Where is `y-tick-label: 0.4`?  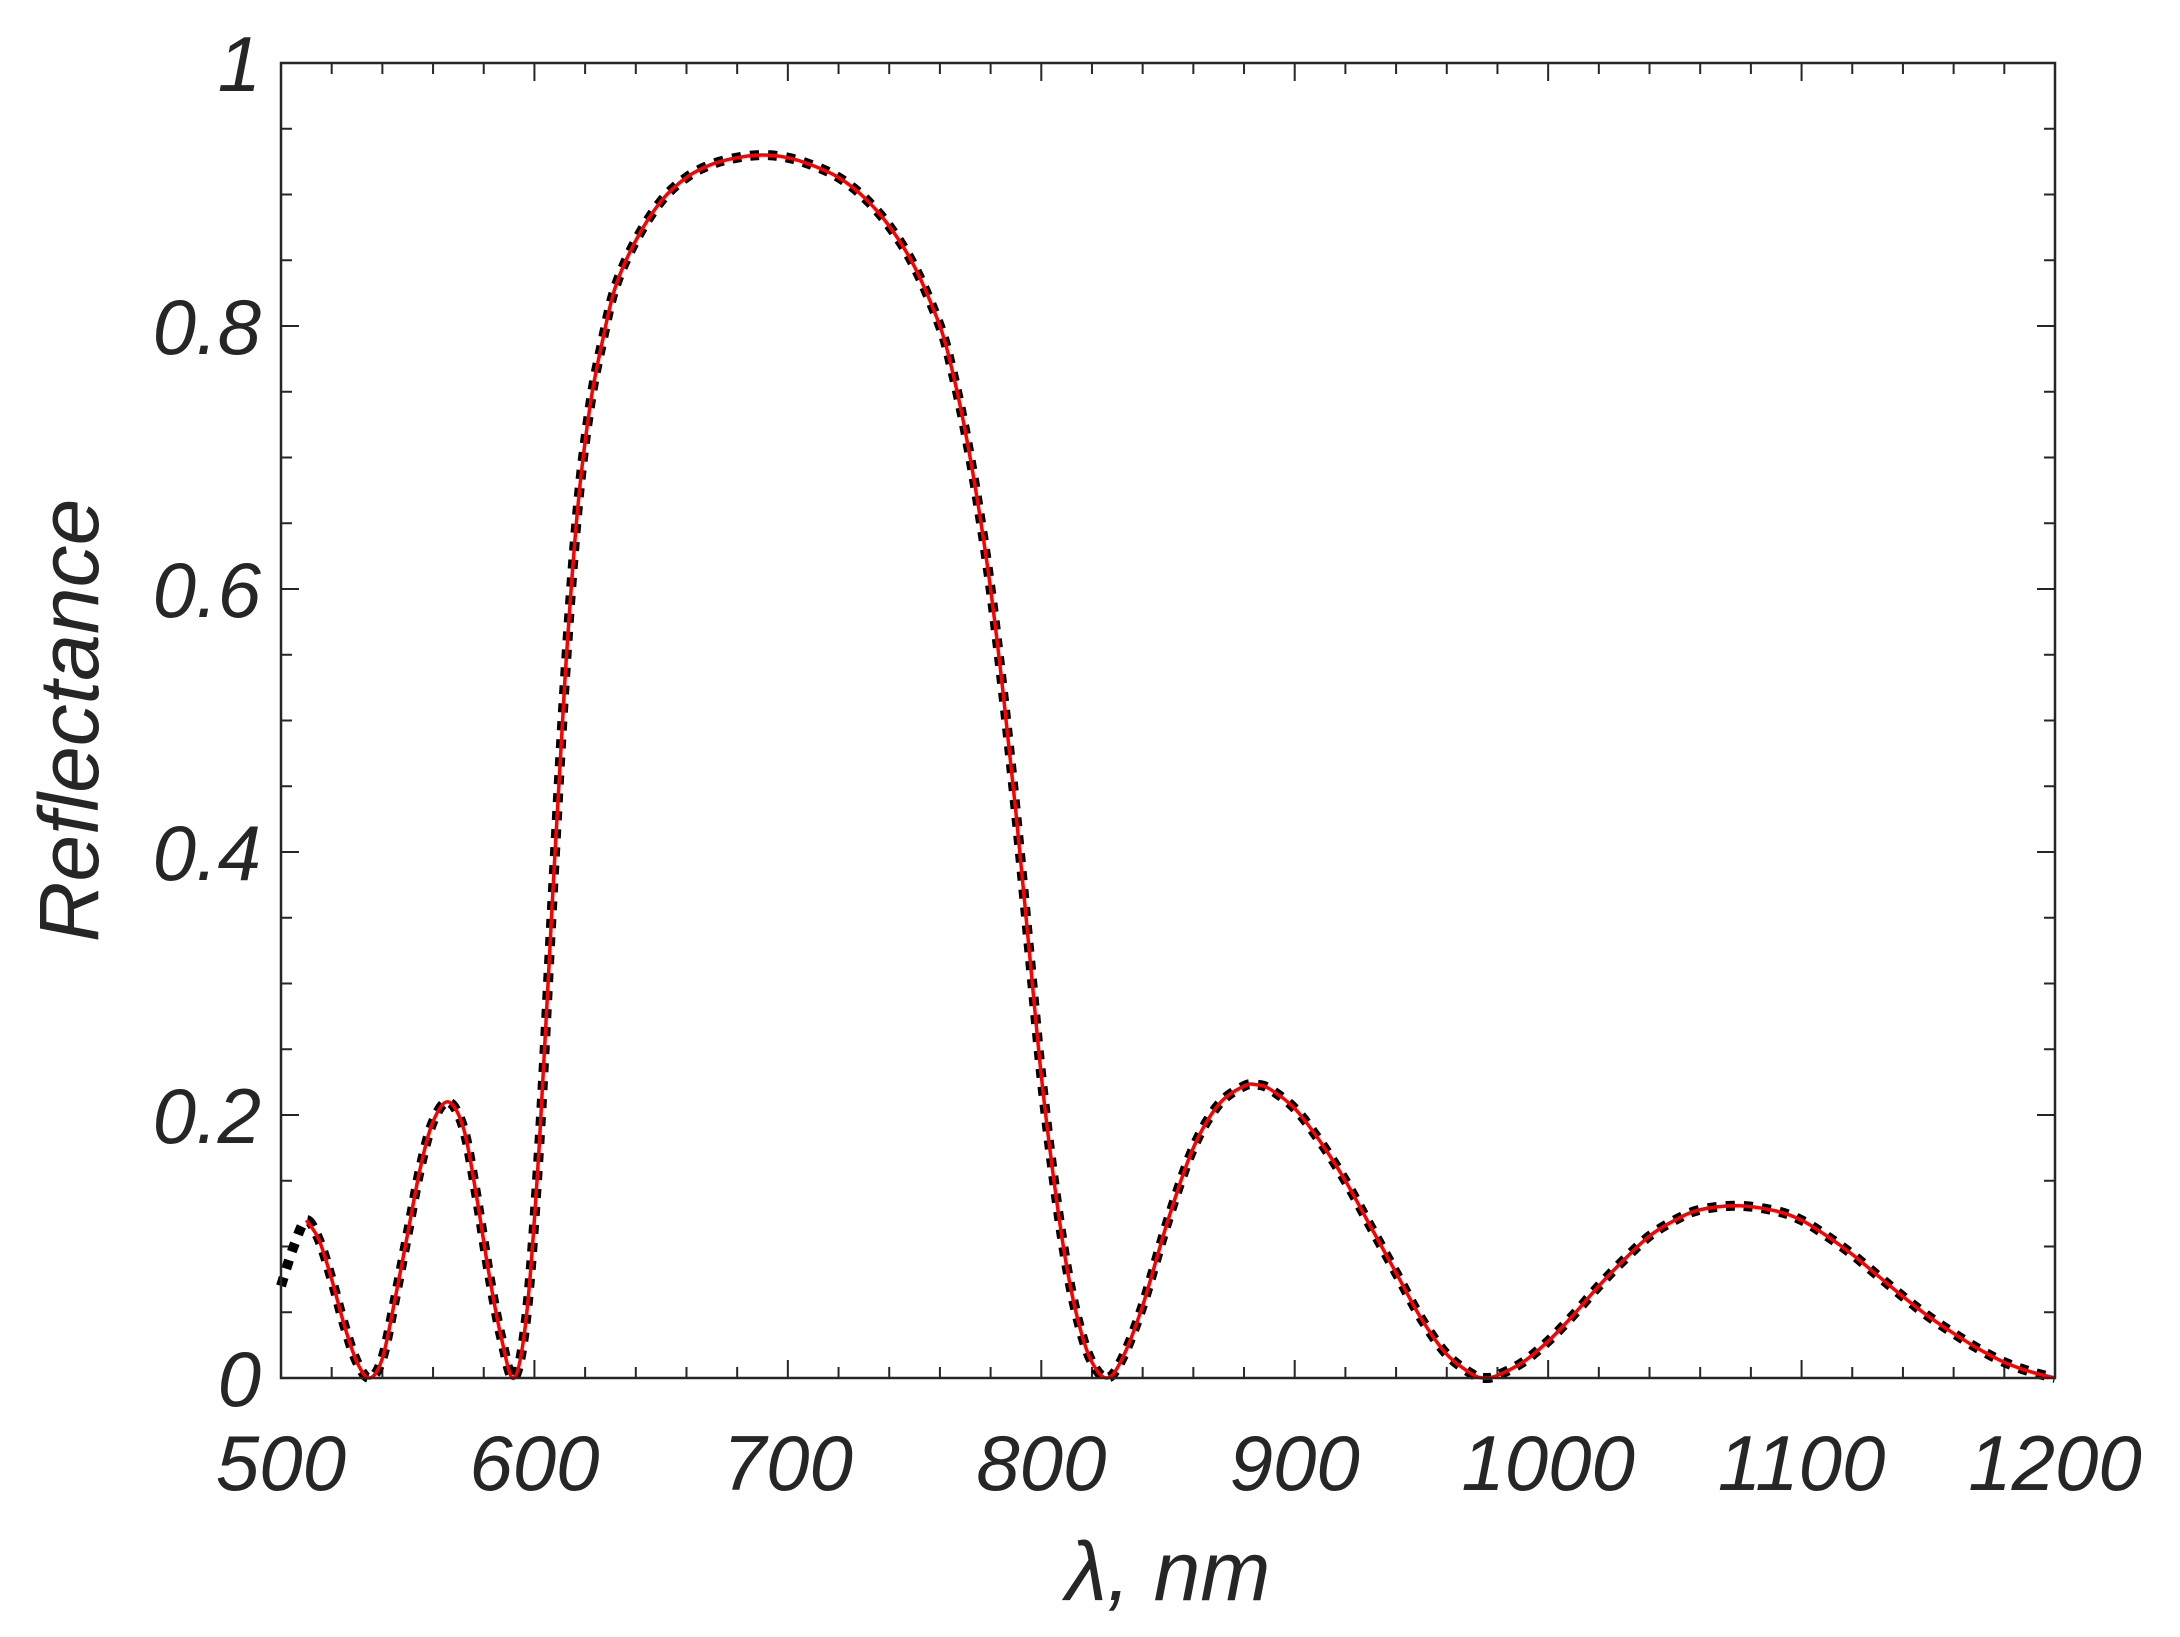
y-tick-label: 0.4 is located at coordinates (207, 853).